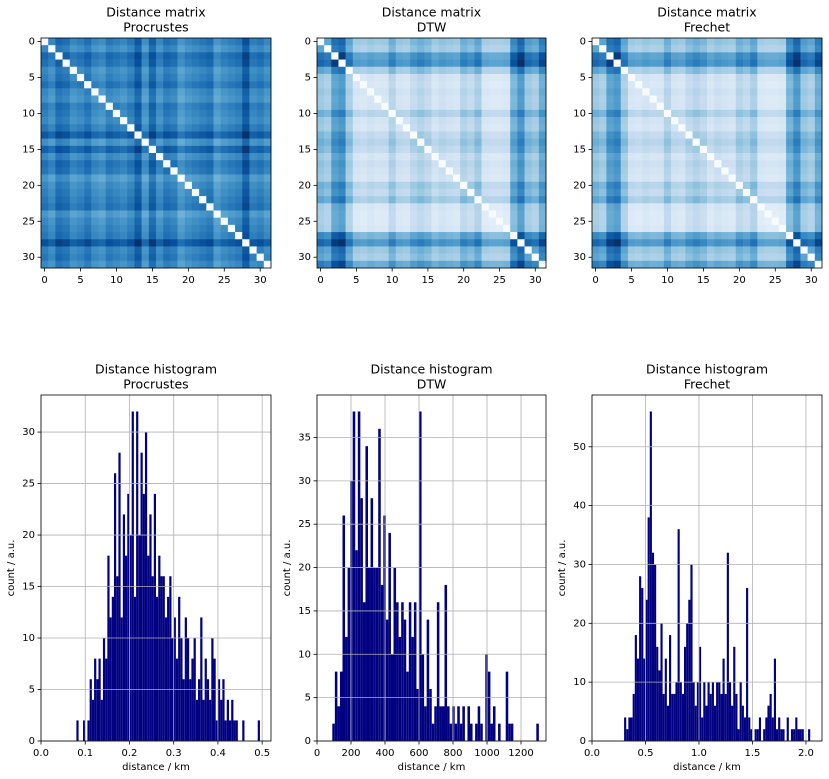  Describe the element at coordinates (116, 280) in the screenshot. I see `x-tick-label: 10` at that location.